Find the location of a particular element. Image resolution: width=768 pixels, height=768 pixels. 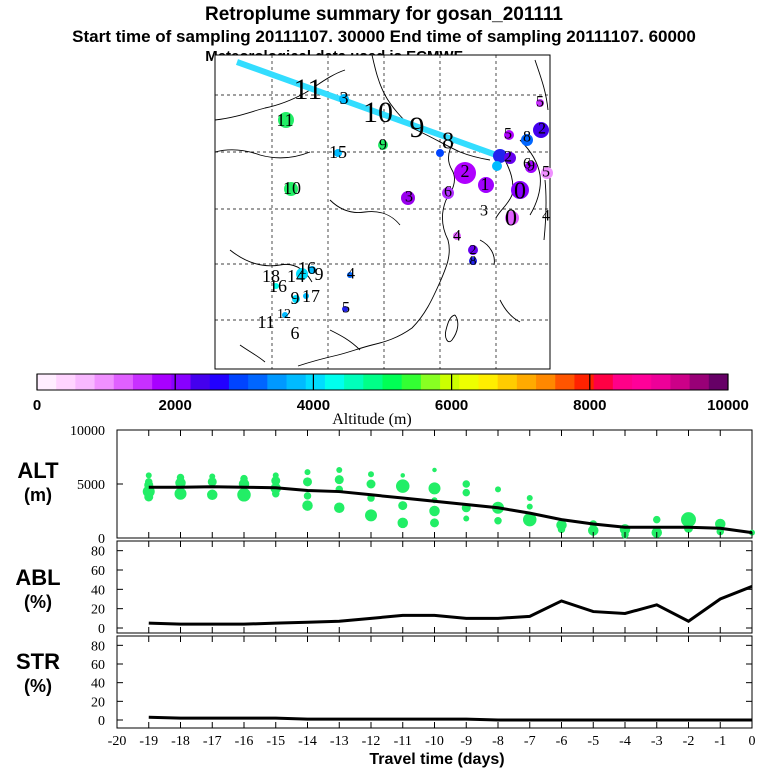

map-number-30: 18 is located at coordinates (271, 276).